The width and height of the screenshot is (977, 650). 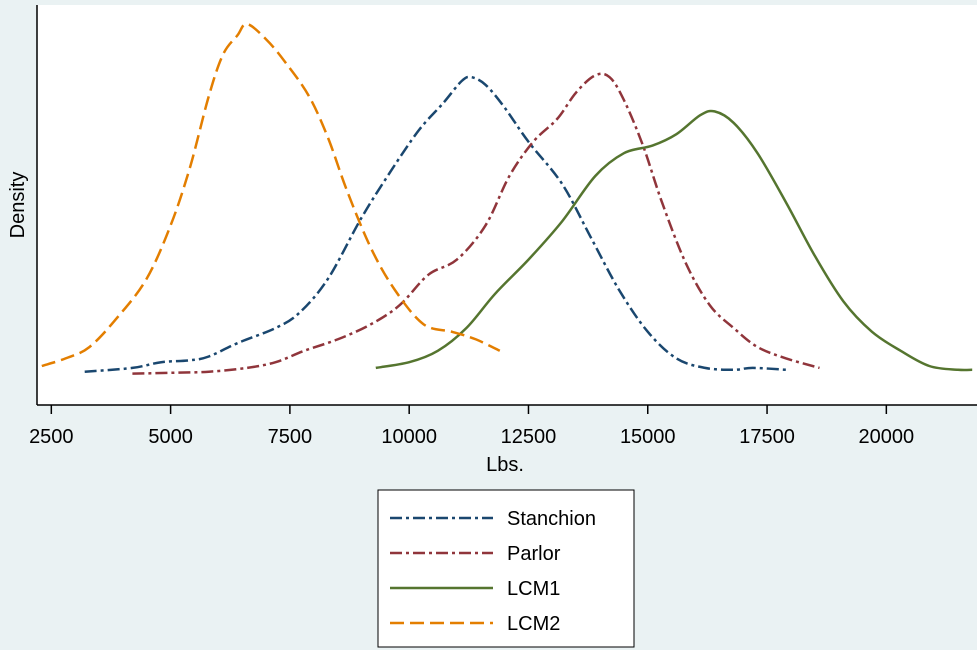 What do you see at coordinates (18, 205) in the screenshot?
I see `y-axis-label: Density` at bounding box center [18, 205].